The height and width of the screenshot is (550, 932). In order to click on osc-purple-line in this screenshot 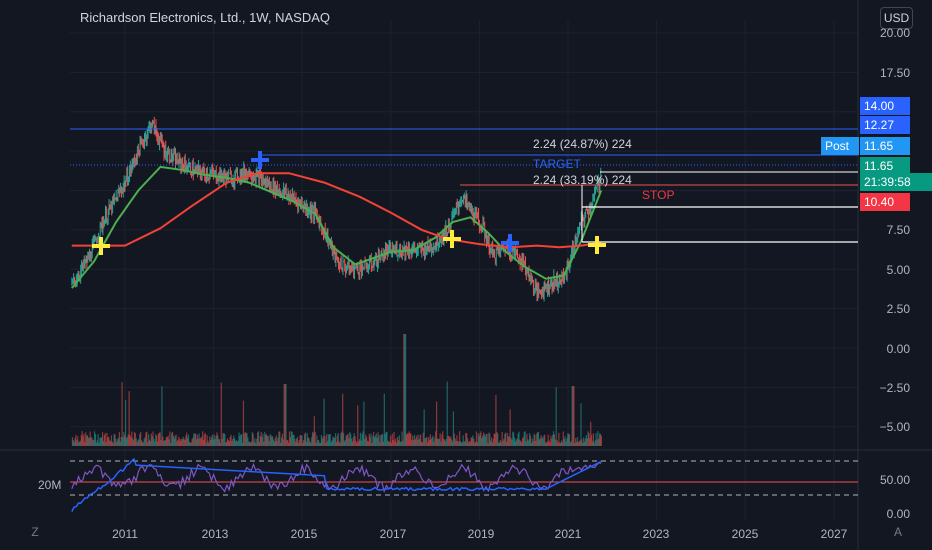, I will do `click(336, 478)`.